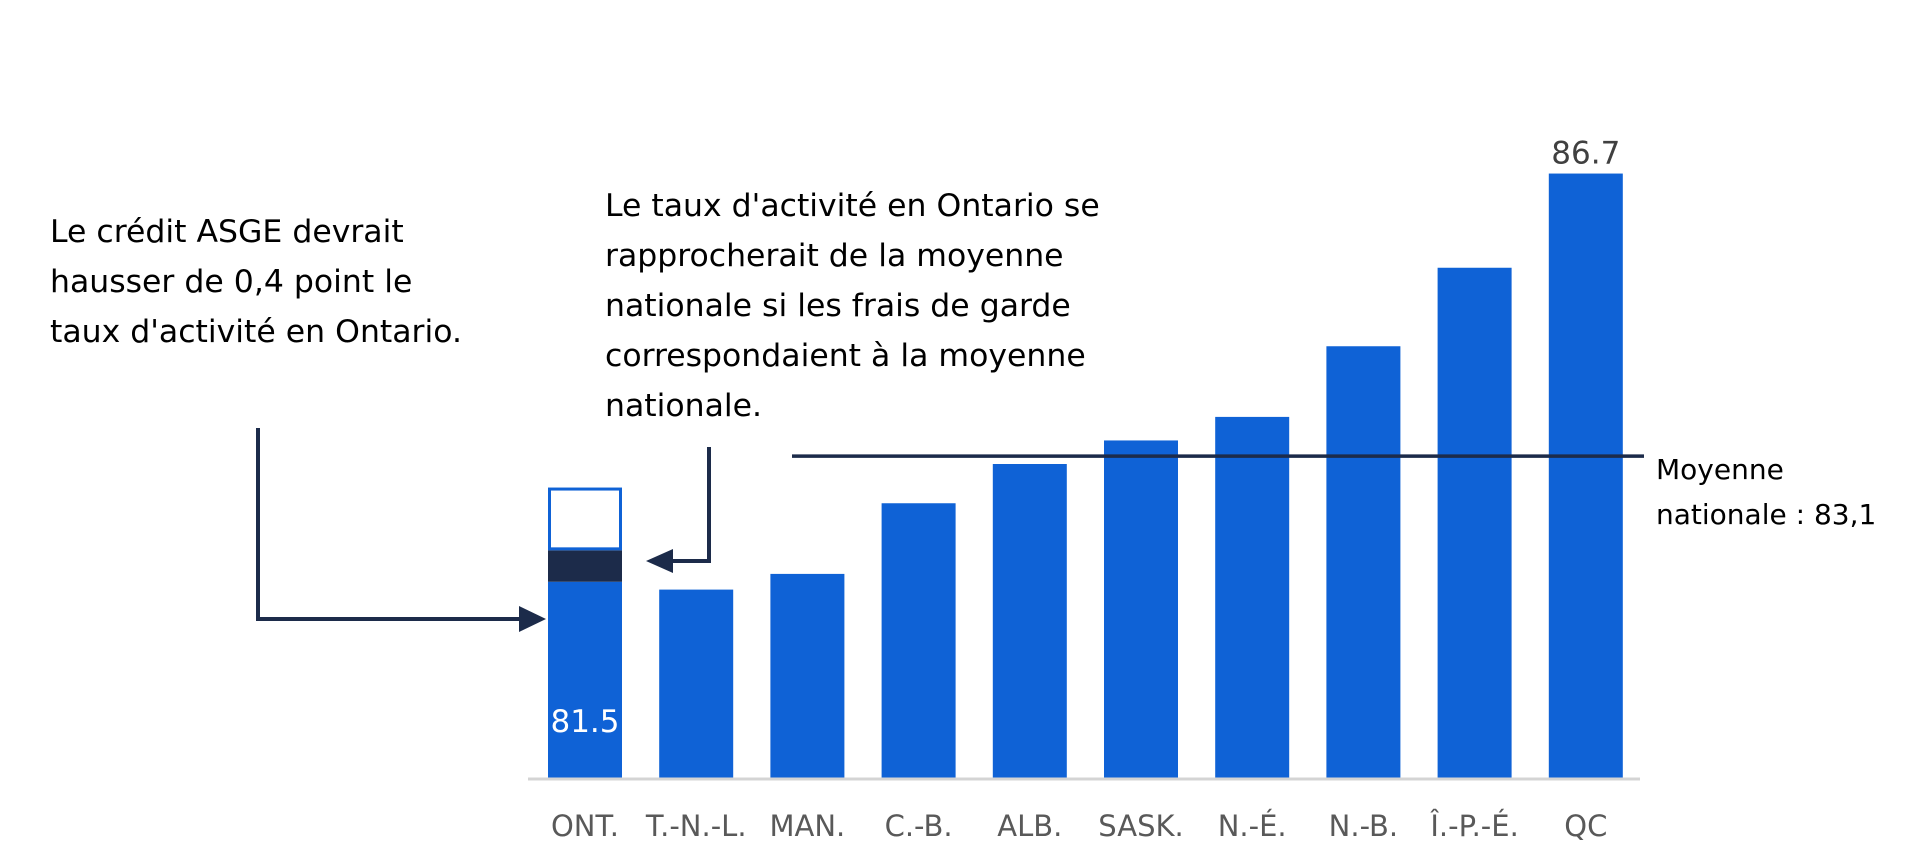 The image size is (1916, 868). I want to click on national-average-label-line2: nationale : 83,1, so click(1766, 514).